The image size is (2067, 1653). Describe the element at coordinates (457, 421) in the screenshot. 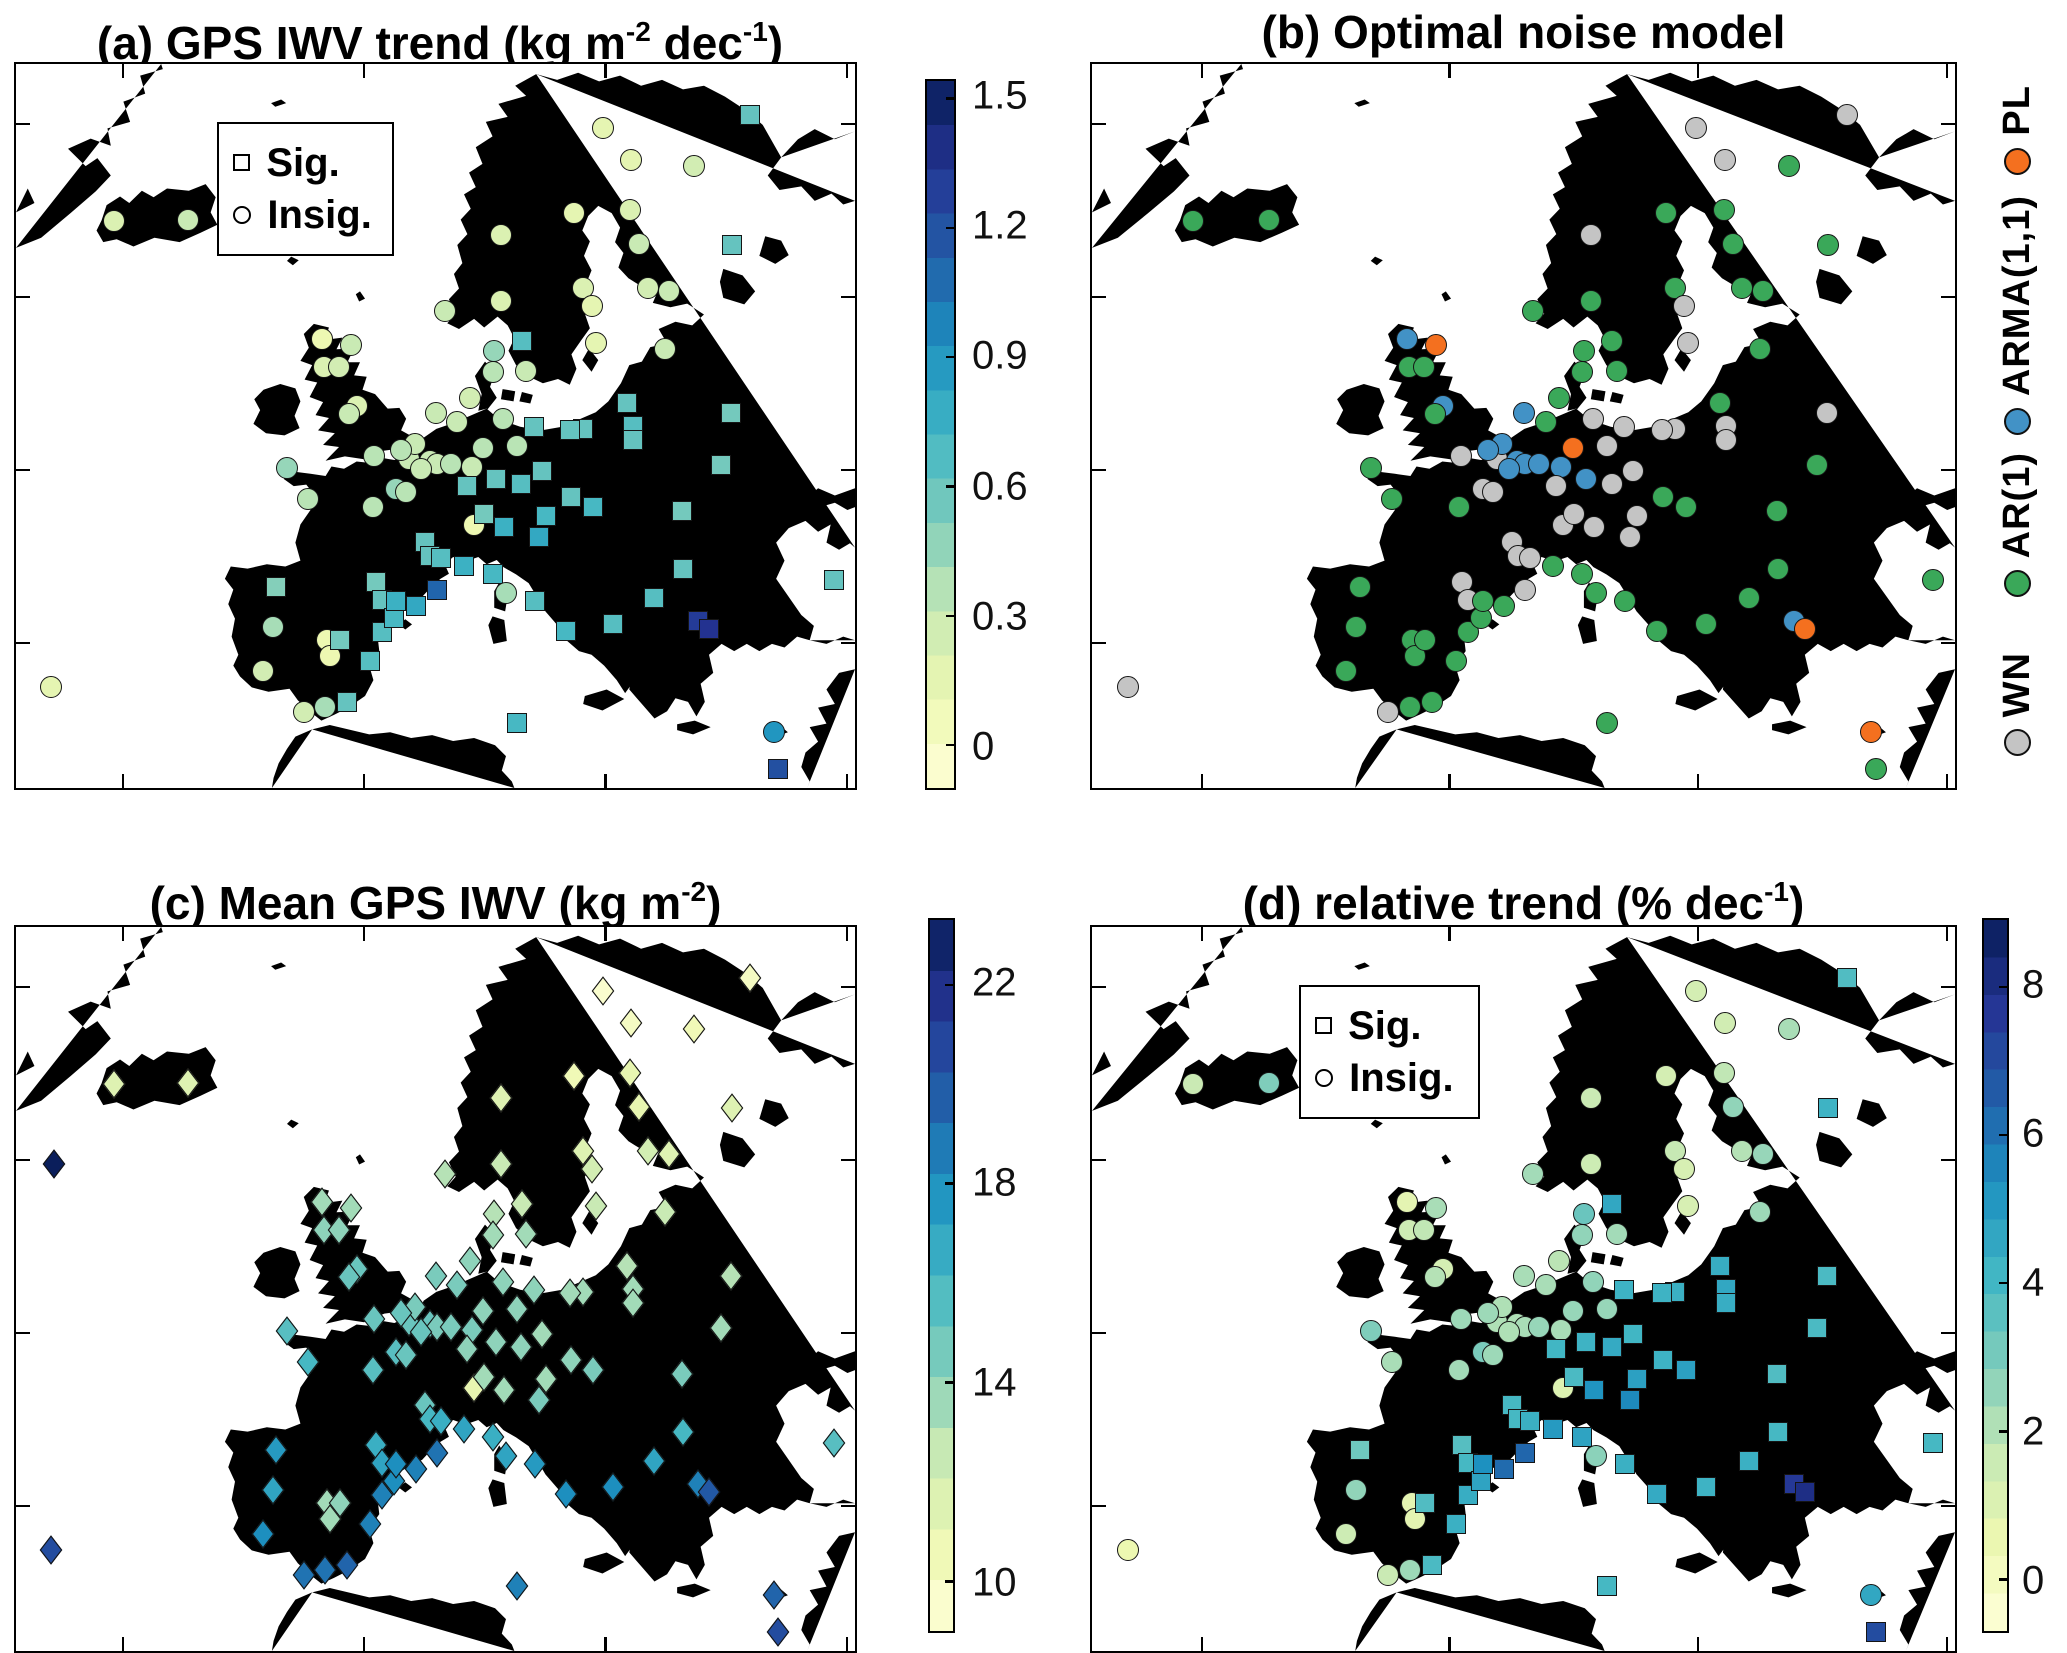

I see `station-marker-bremen` at that location.